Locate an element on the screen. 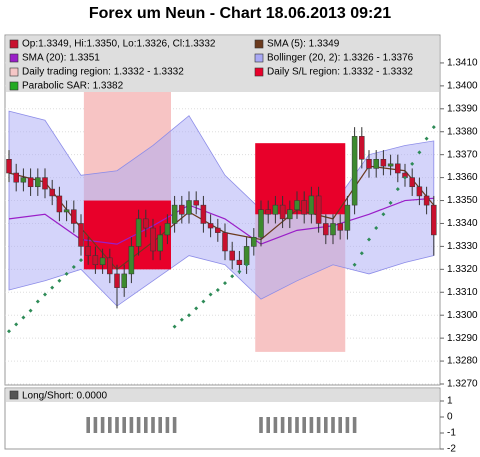 The height and width of the screenshot is (457, 480). lower-title: Long/Short: 0.0000 is located at coordinates (65, 396).